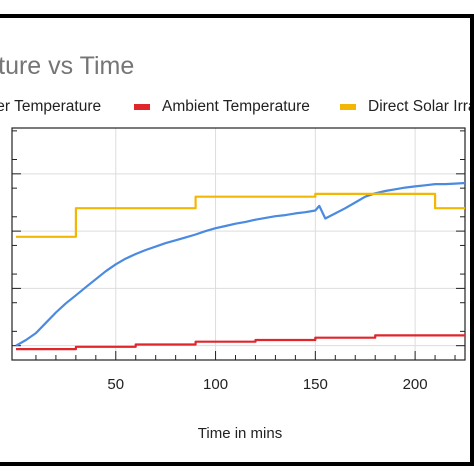 The height and width of the screenshot is (474, 474). What do you see at coordinates (67, 66) in the screenshot?
I see `chart-title: erature vs Time` at bounding box center [67, 66].